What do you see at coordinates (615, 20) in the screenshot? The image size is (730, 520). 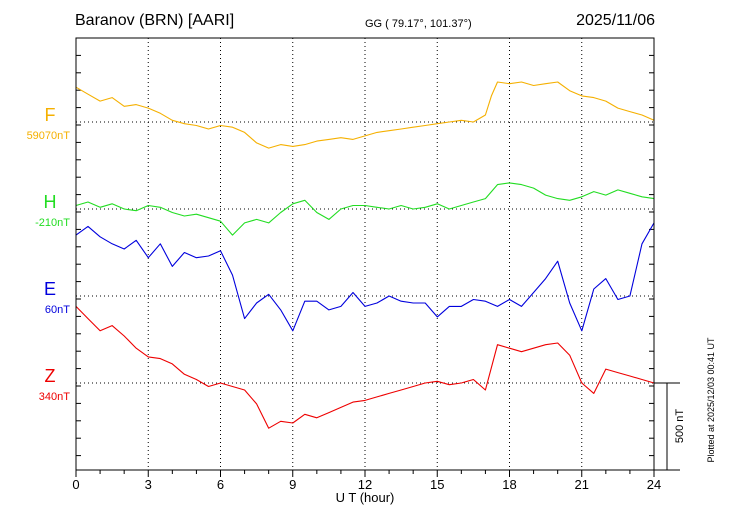 I see `date-label: 2025/11/06` at bounding box center [615, 20].